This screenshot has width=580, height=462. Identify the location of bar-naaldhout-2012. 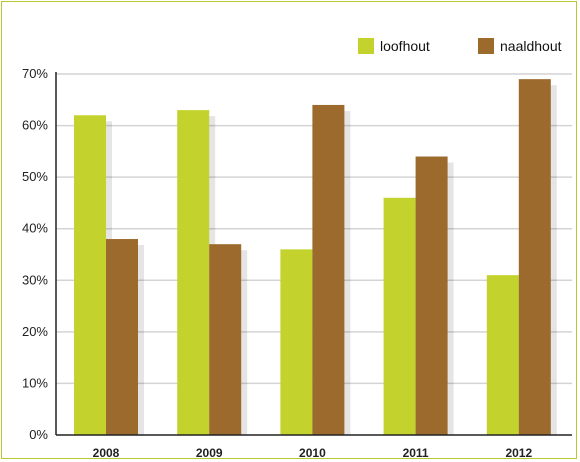
(534, 257).